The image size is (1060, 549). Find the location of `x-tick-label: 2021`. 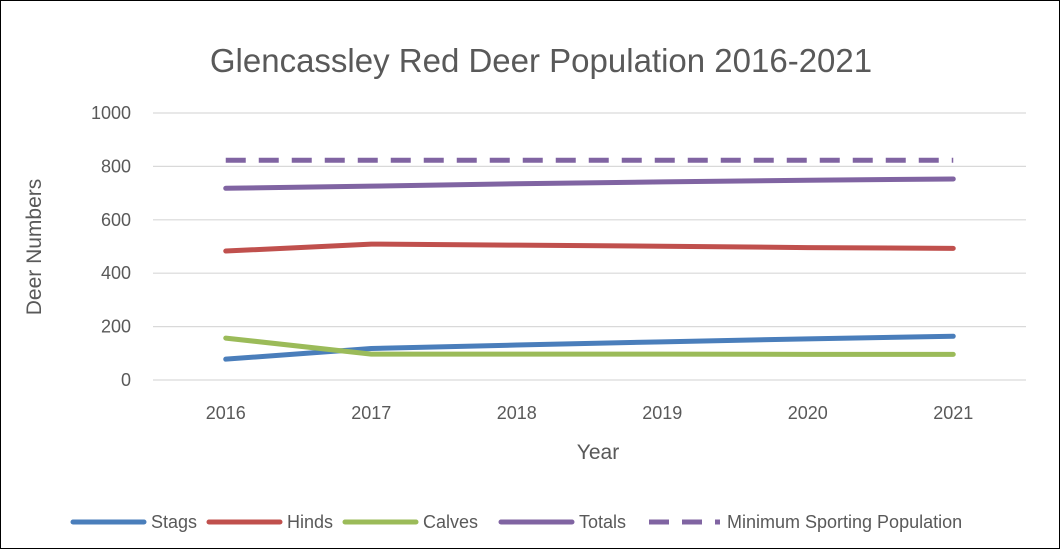

x-tick-label: 2021 is located at coordinates (953, 413).